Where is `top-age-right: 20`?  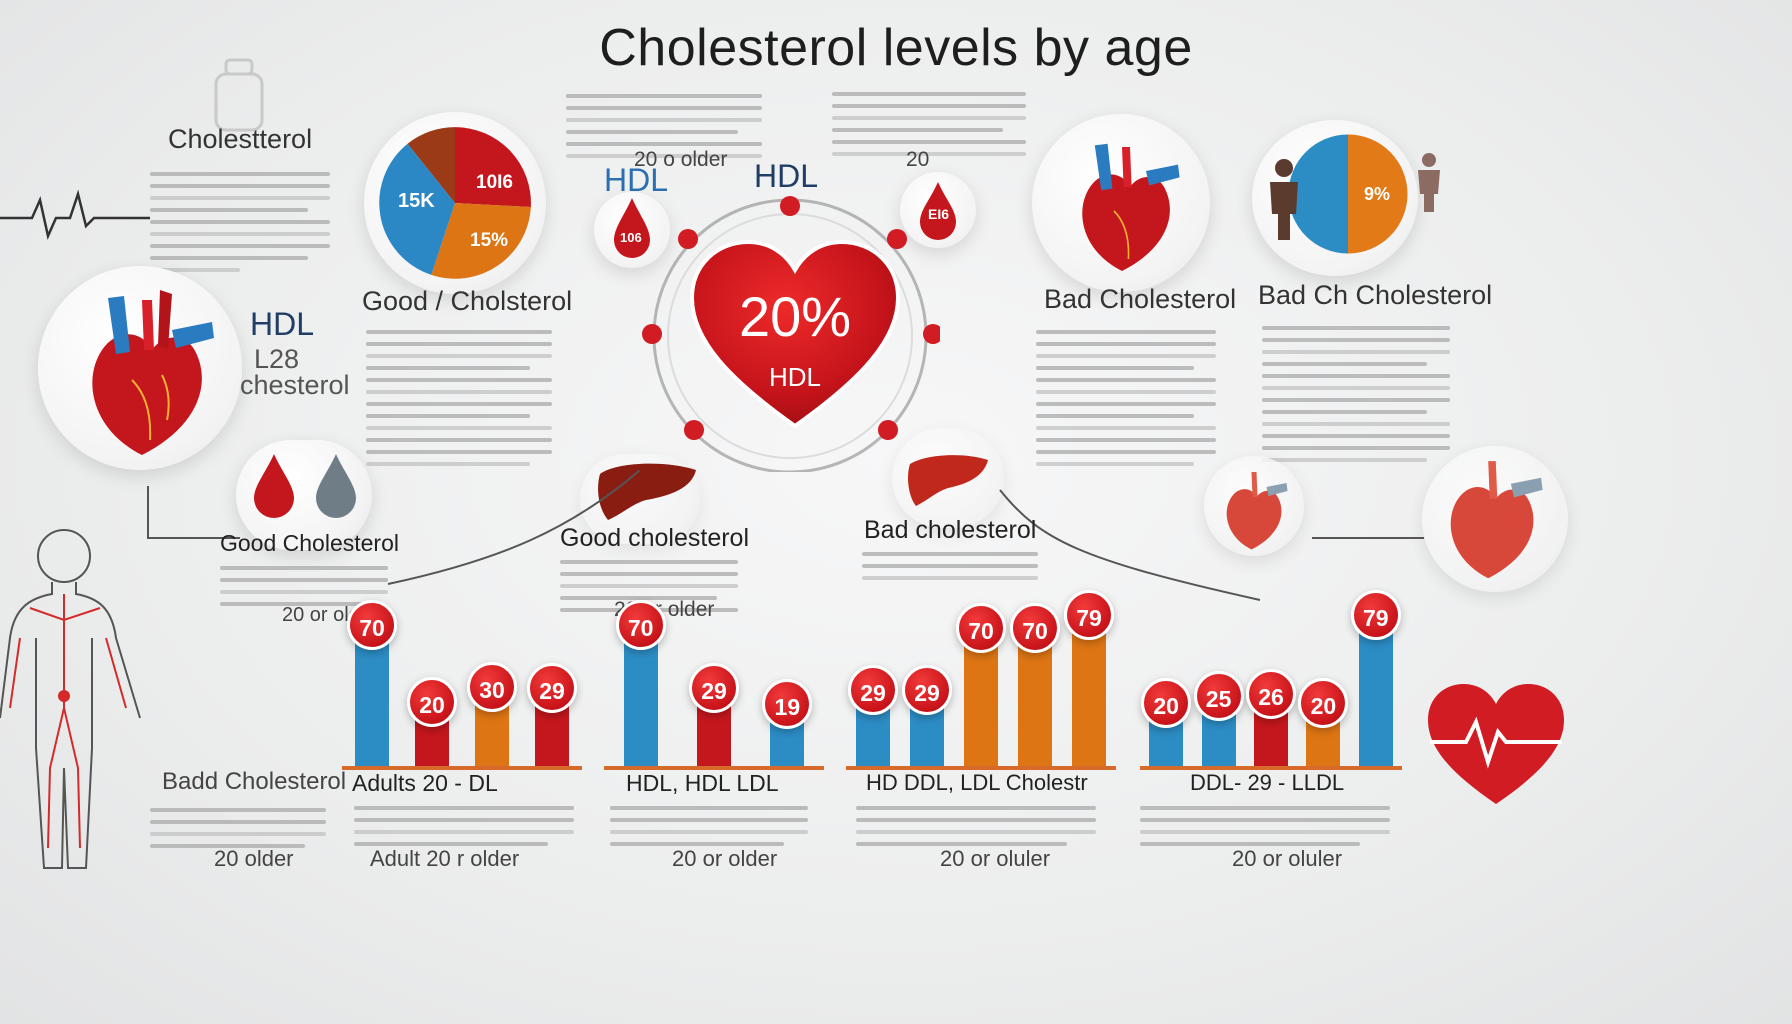 top-age-right: 20 is located at coordinates (918, 159).